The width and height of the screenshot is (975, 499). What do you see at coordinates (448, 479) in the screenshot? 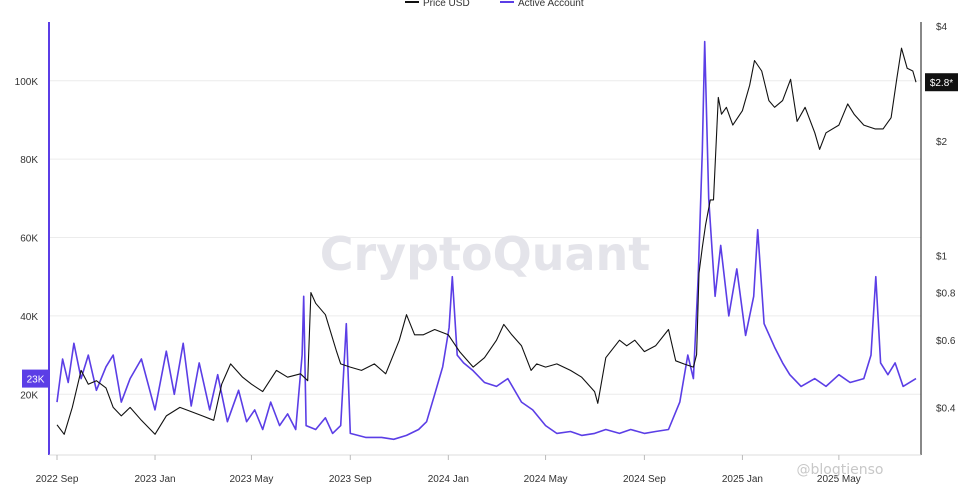
I see `x-tick-label: 2024 Jan` at bounding box center [448, 479].